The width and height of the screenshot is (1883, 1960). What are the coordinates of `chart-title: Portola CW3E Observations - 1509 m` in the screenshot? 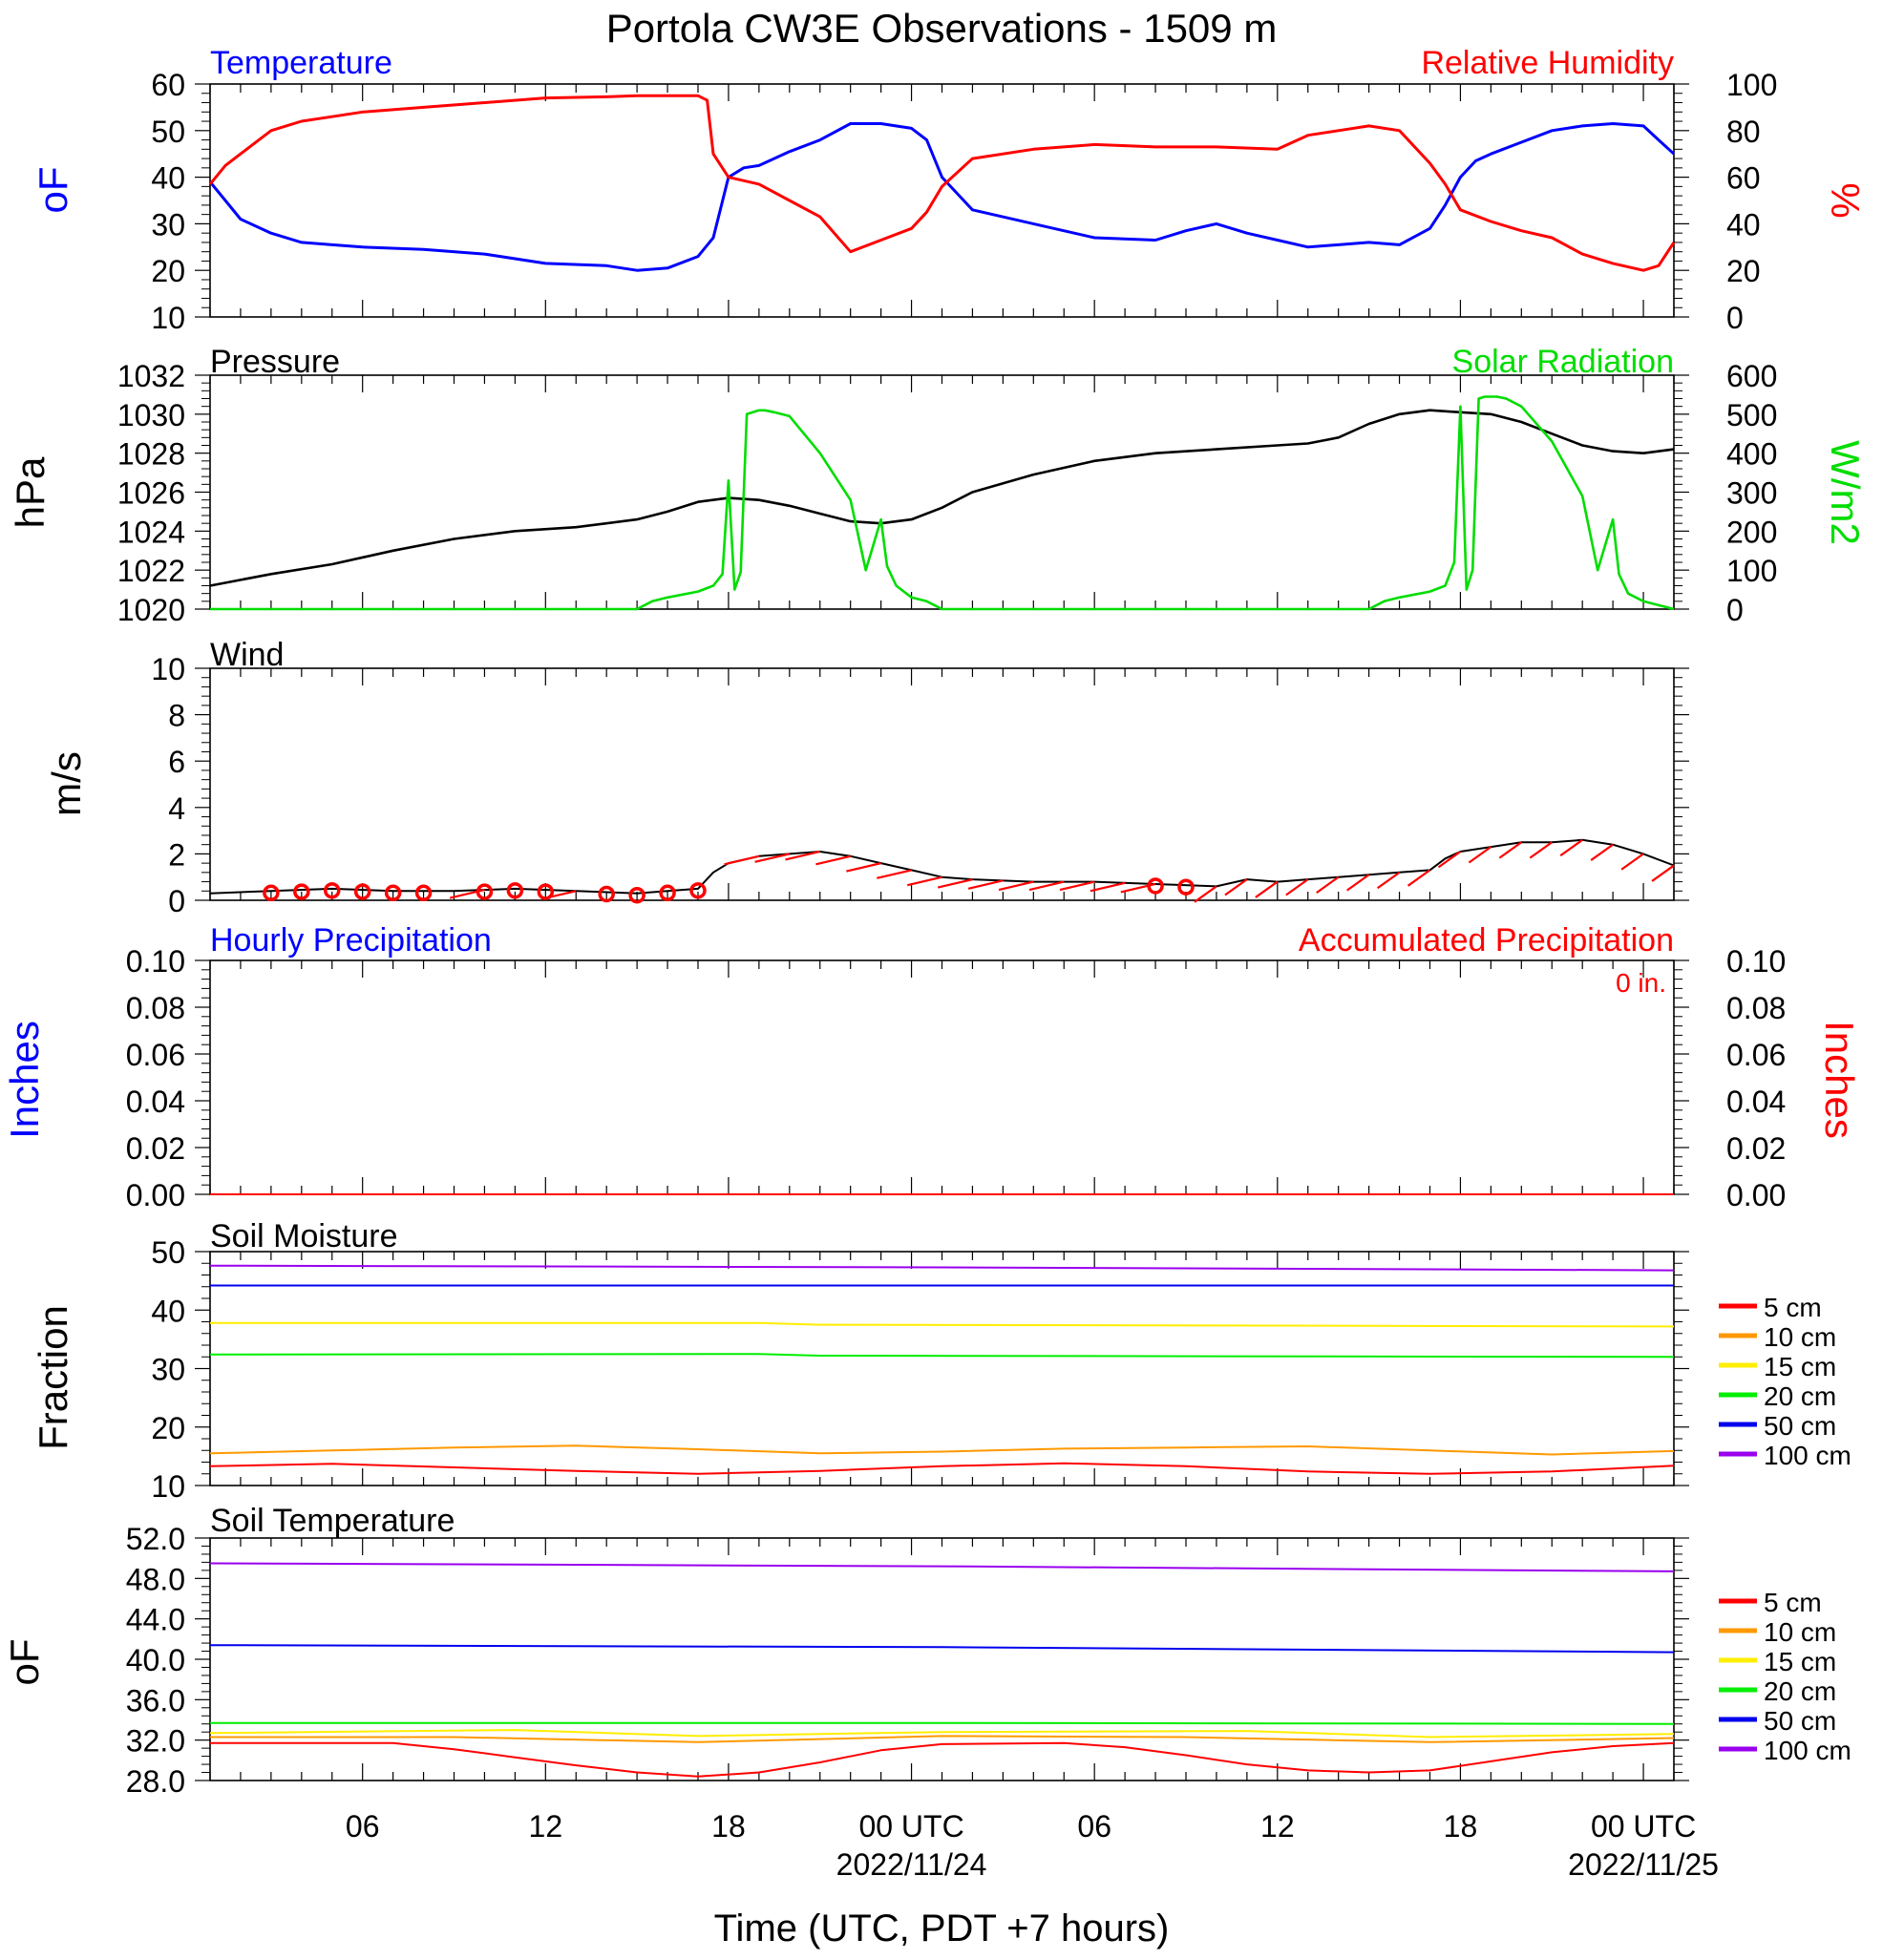 It's located at (942, 28).